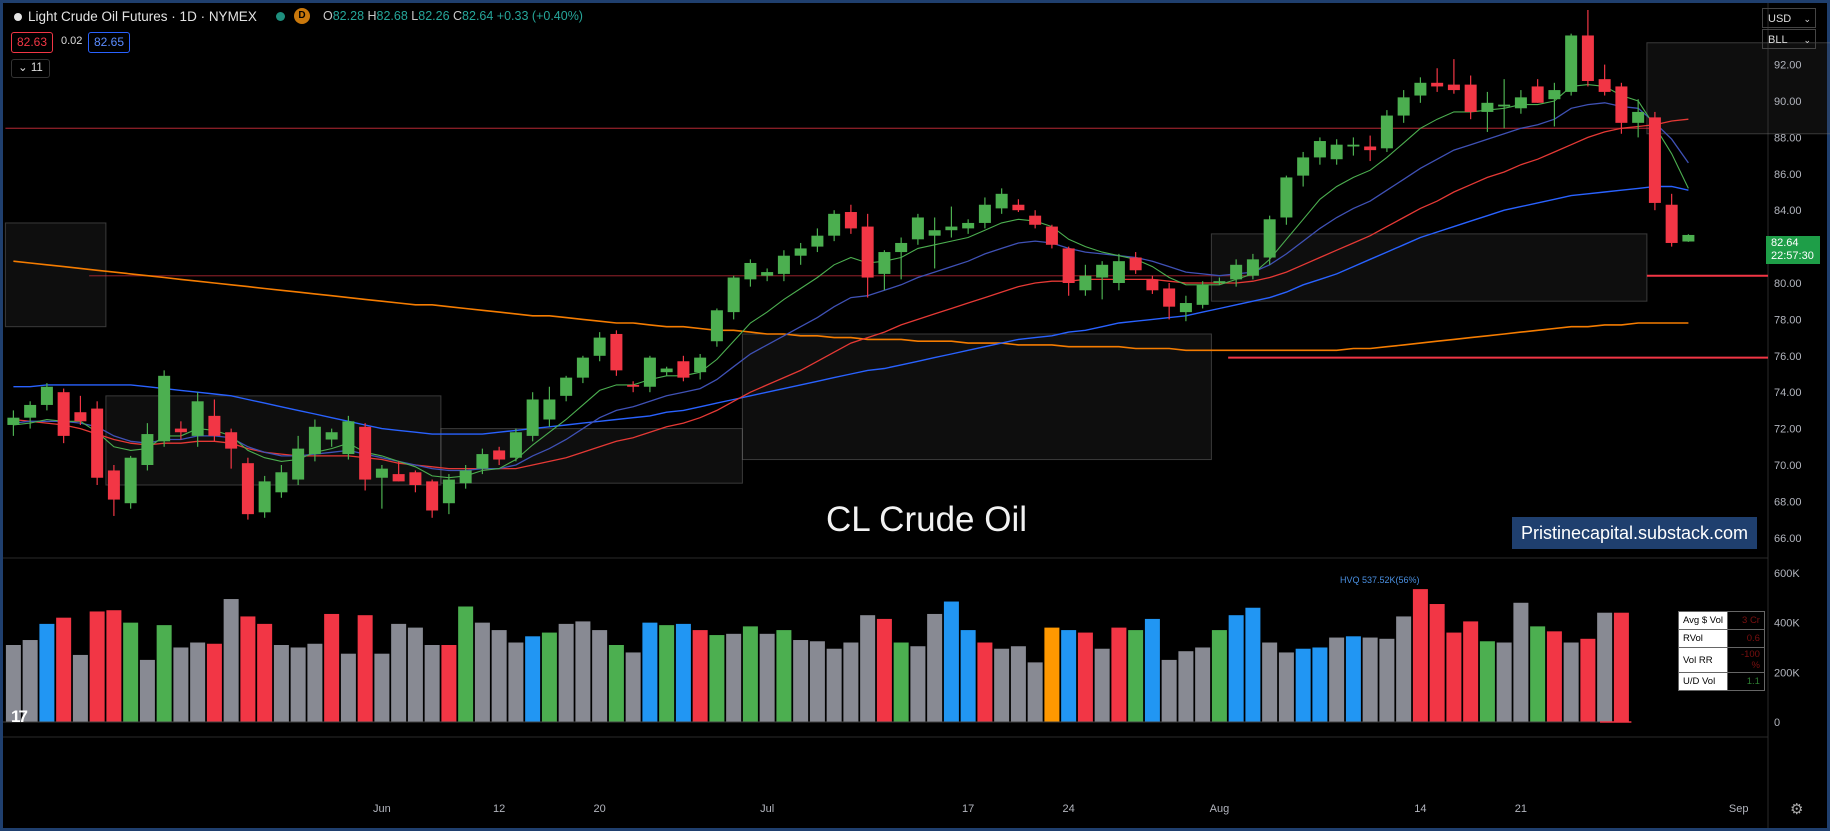 The height and width of the screenshot is (831, 1830). What do you see at coordinates (392, 16) in the screenshot?
I see `ohlc-high-value: 82.68` at bounding box center [392, 16].